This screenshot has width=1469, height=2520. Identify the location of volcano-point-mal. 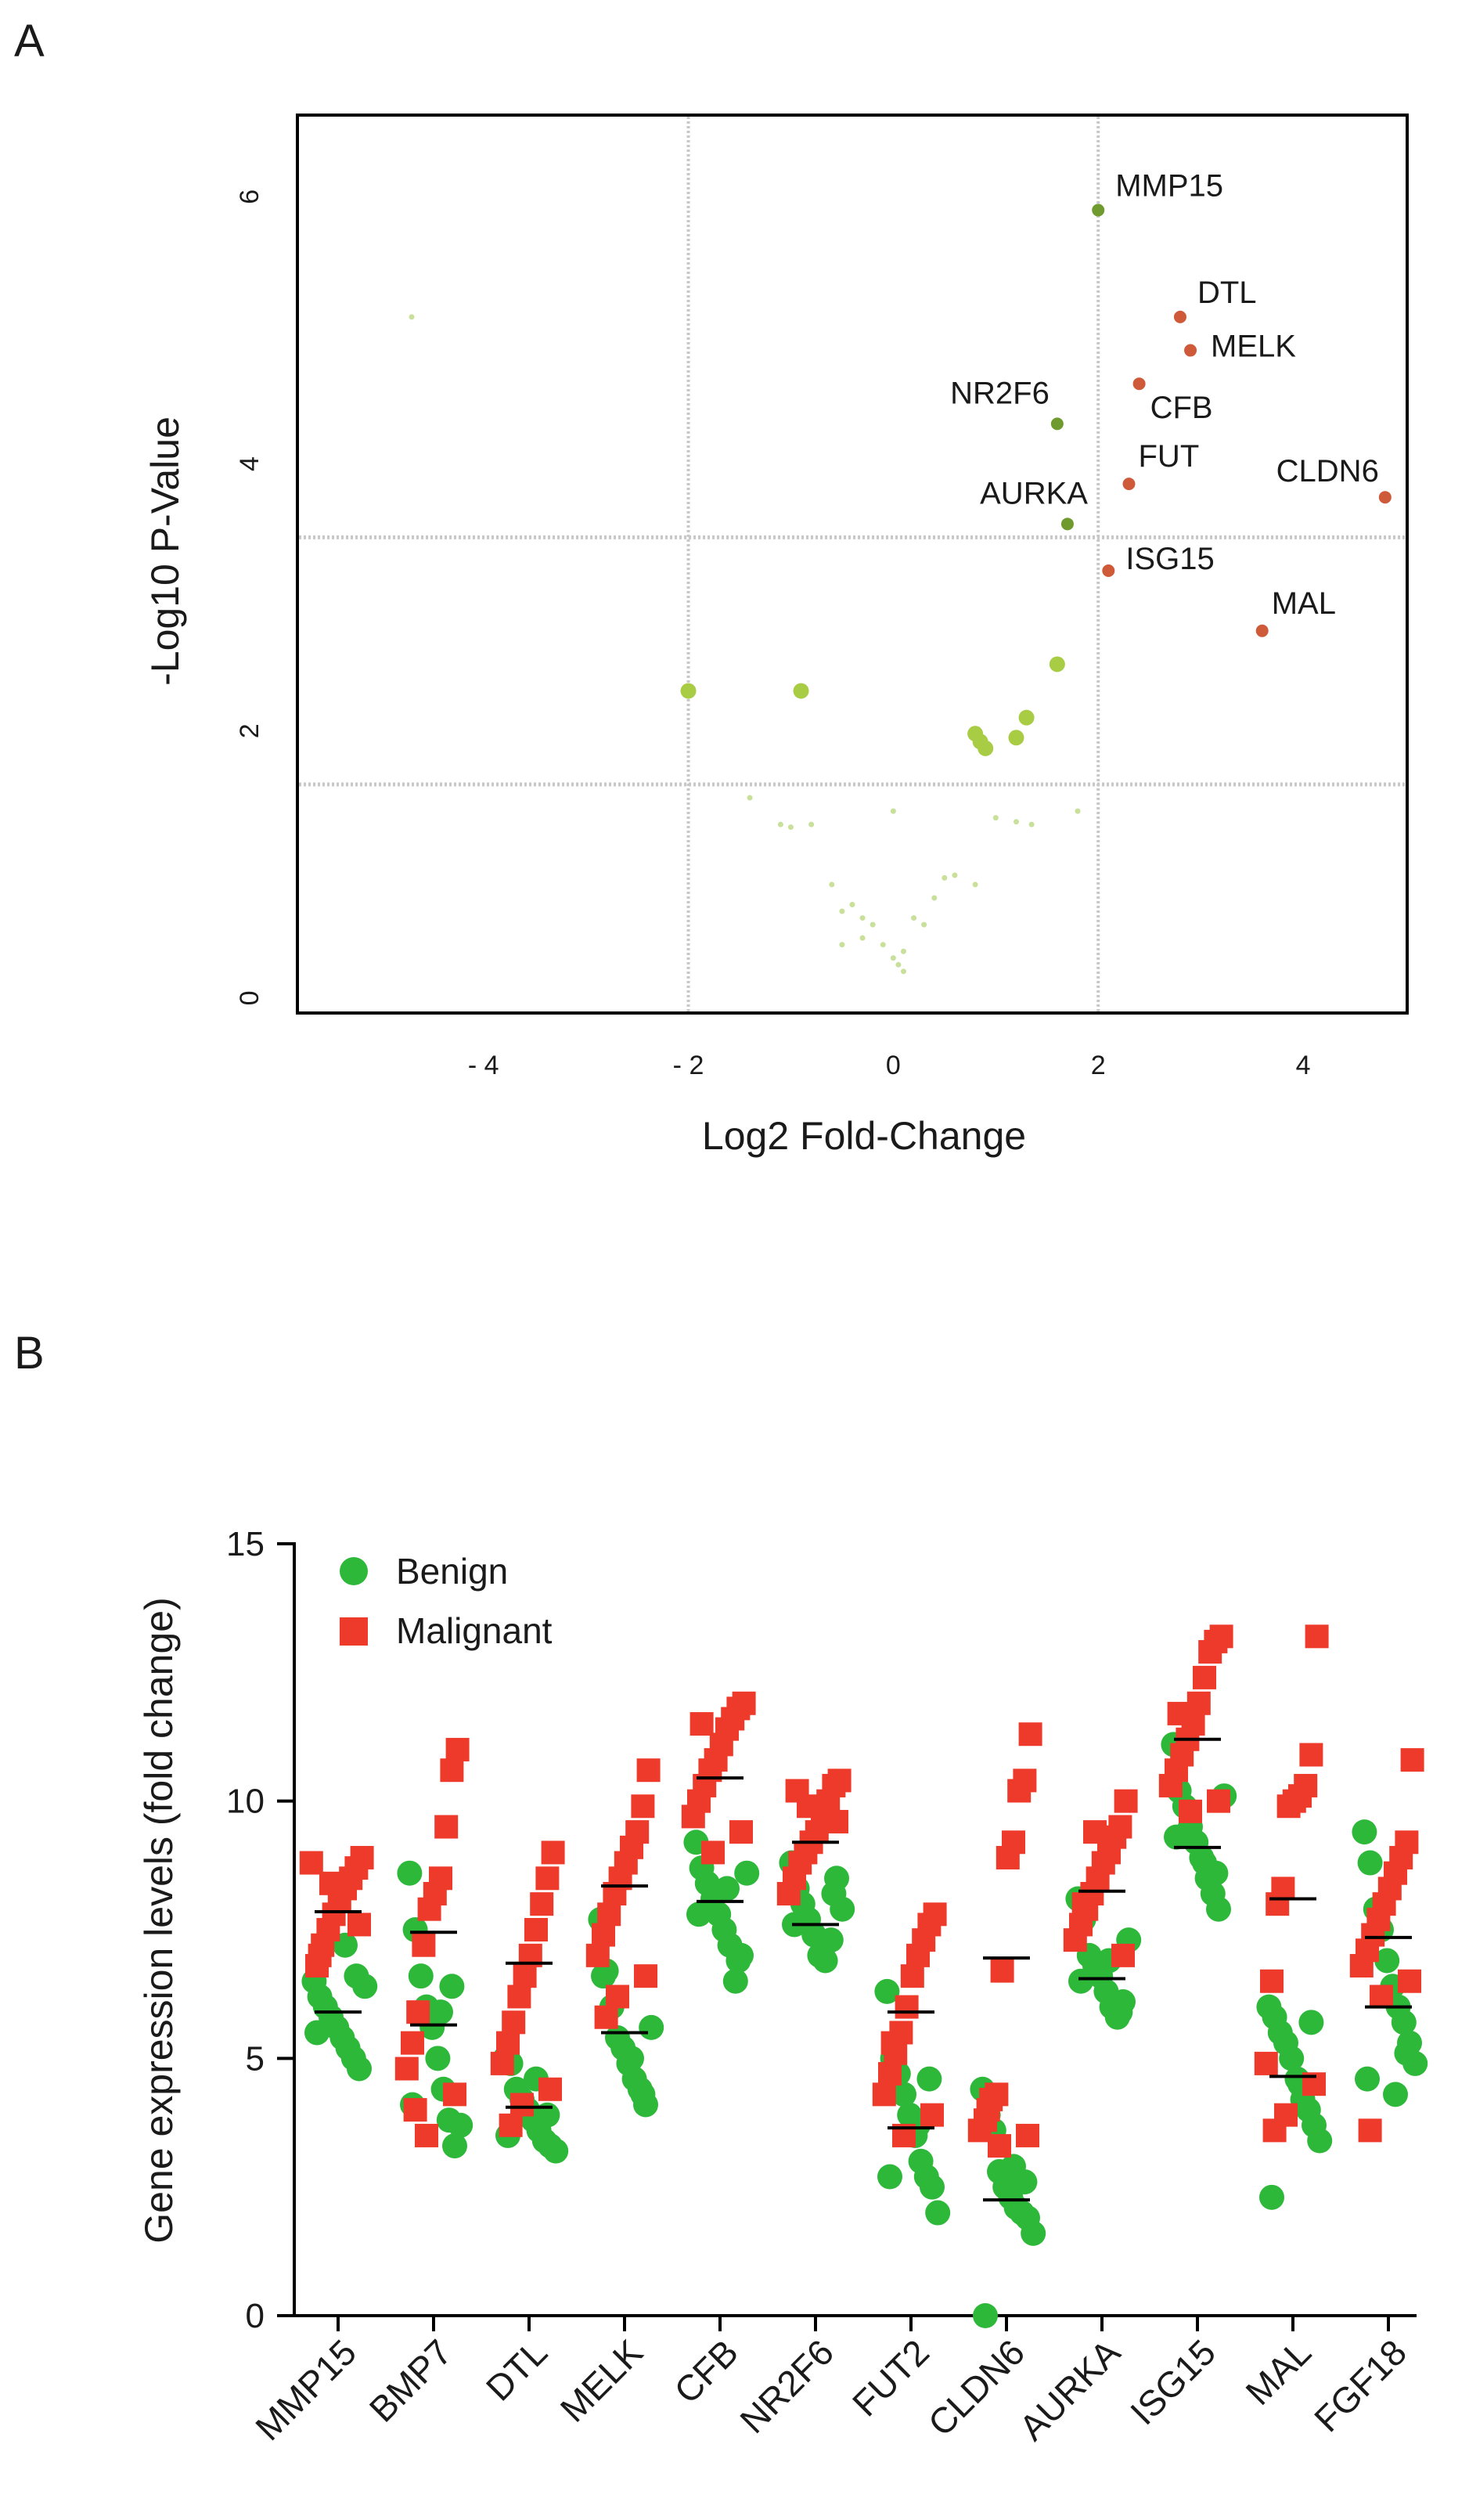
(1262, 630).